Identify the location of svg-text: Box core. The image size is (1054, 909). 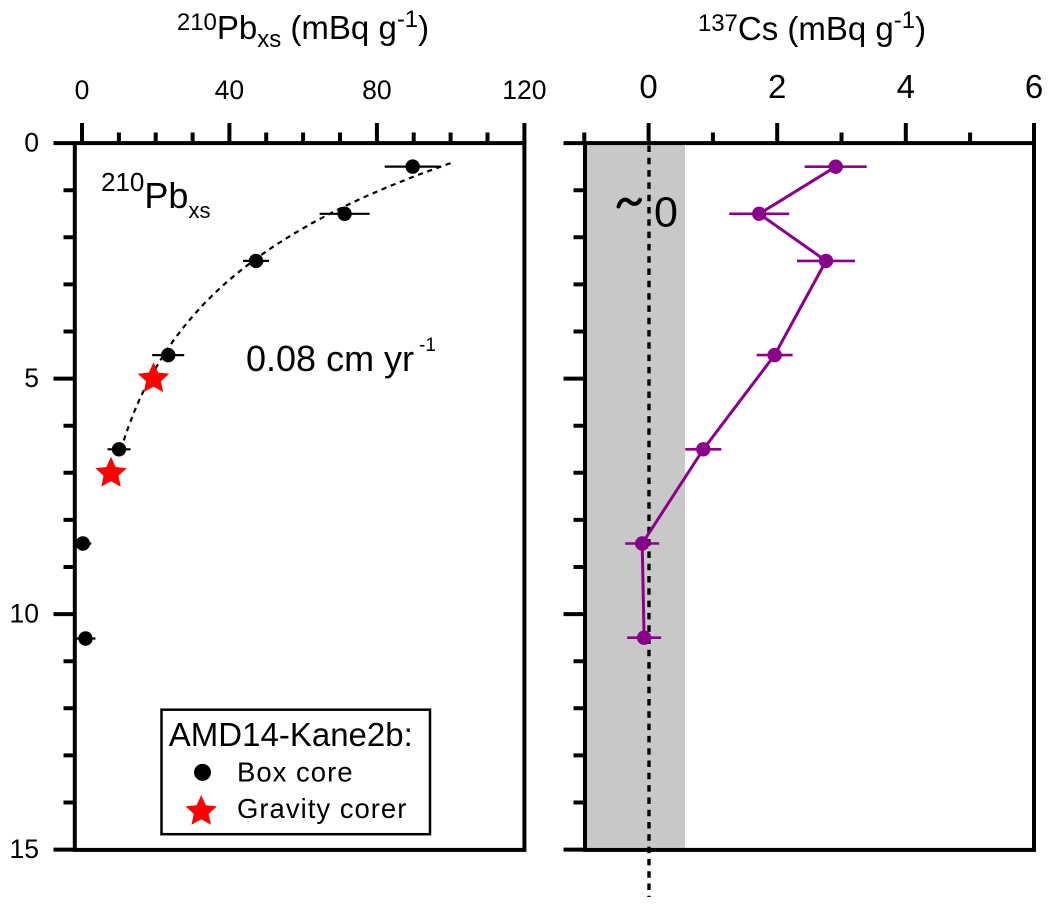
(295, 772).